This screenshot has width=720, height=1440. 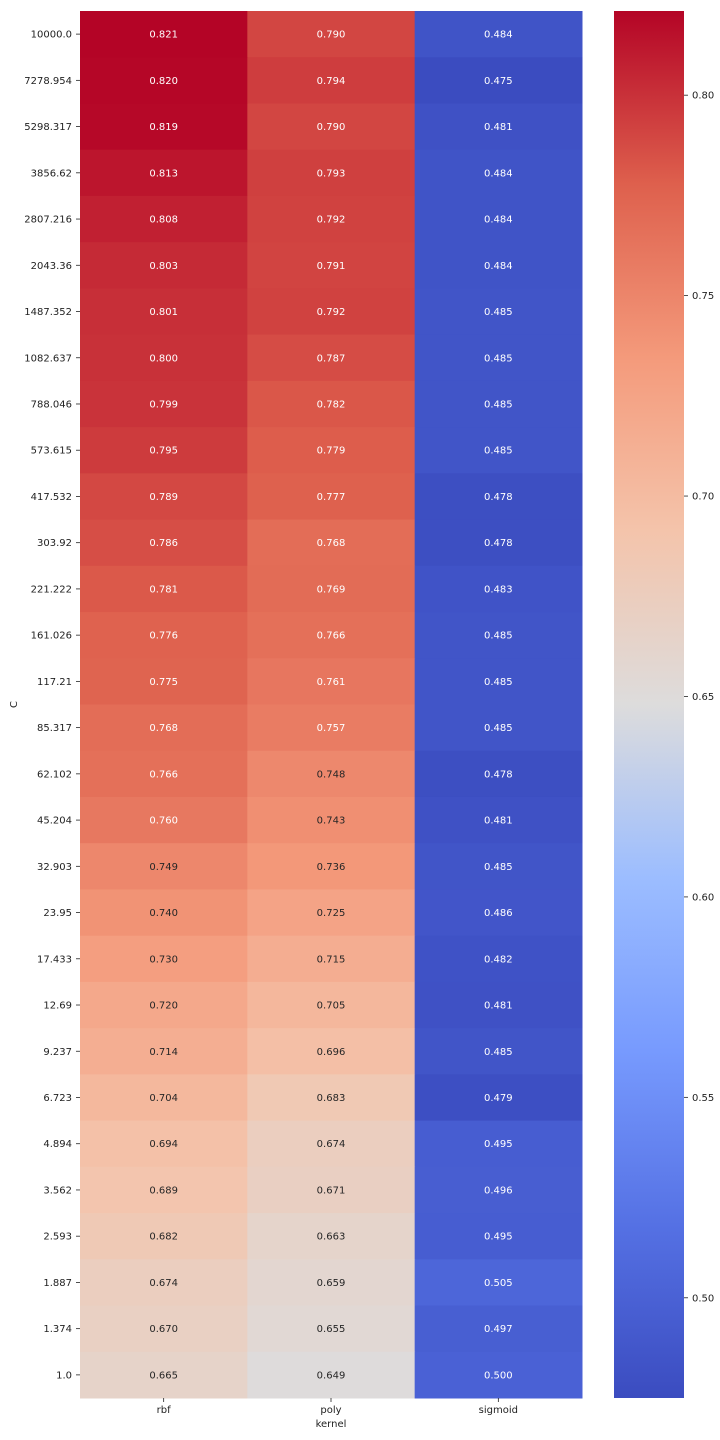 I want to click on cell-value-label: 0.714, so click(x=163, y=1052).